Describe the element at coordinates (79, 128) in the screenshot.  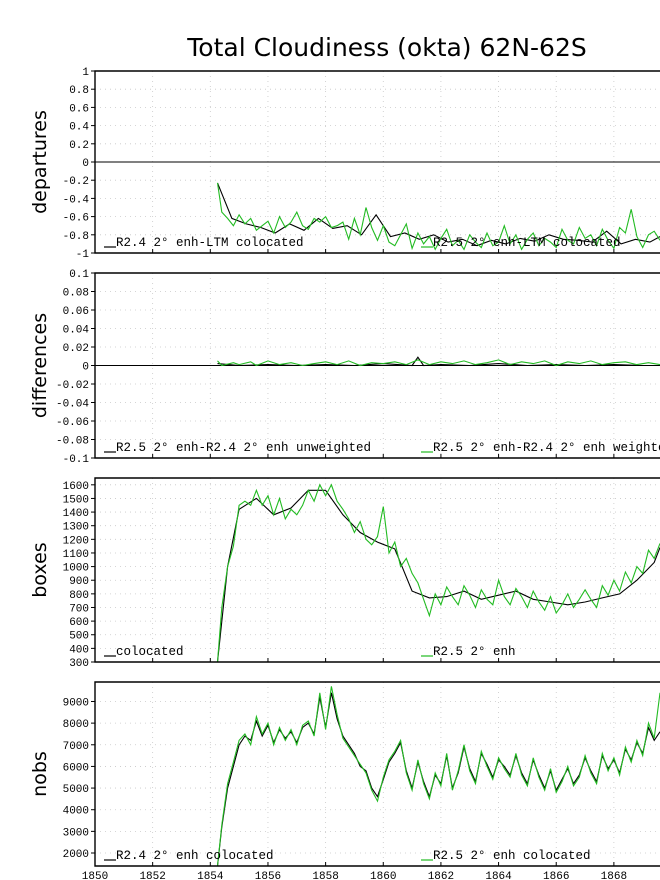
I see `y-tick-label: 0.4` at that location.